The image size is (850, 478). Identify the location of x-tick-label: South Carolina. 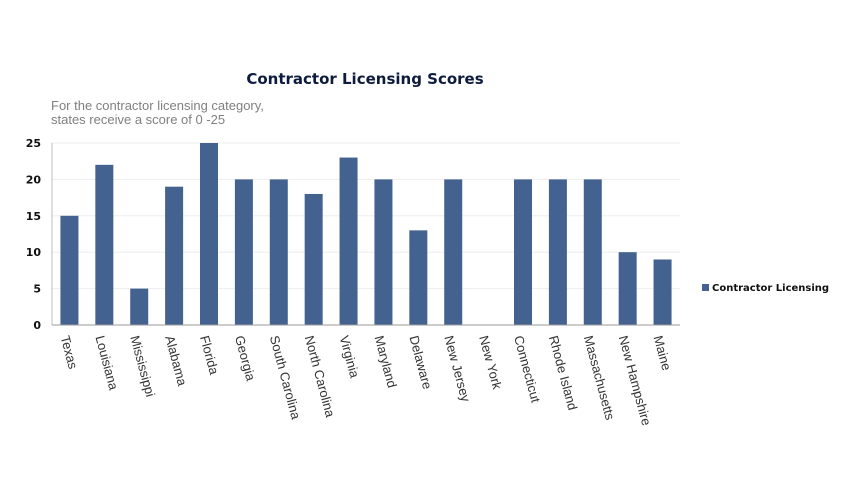
(285, 378).